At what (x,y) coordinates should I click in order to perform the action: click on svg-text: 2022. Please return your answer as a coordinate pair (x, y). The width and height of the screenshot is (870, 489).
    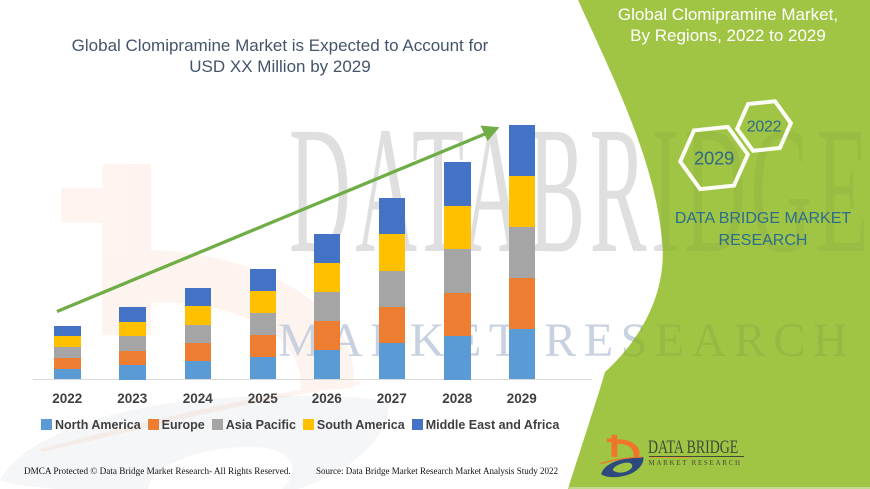
    Looking at the image, I should click on (764, 127).